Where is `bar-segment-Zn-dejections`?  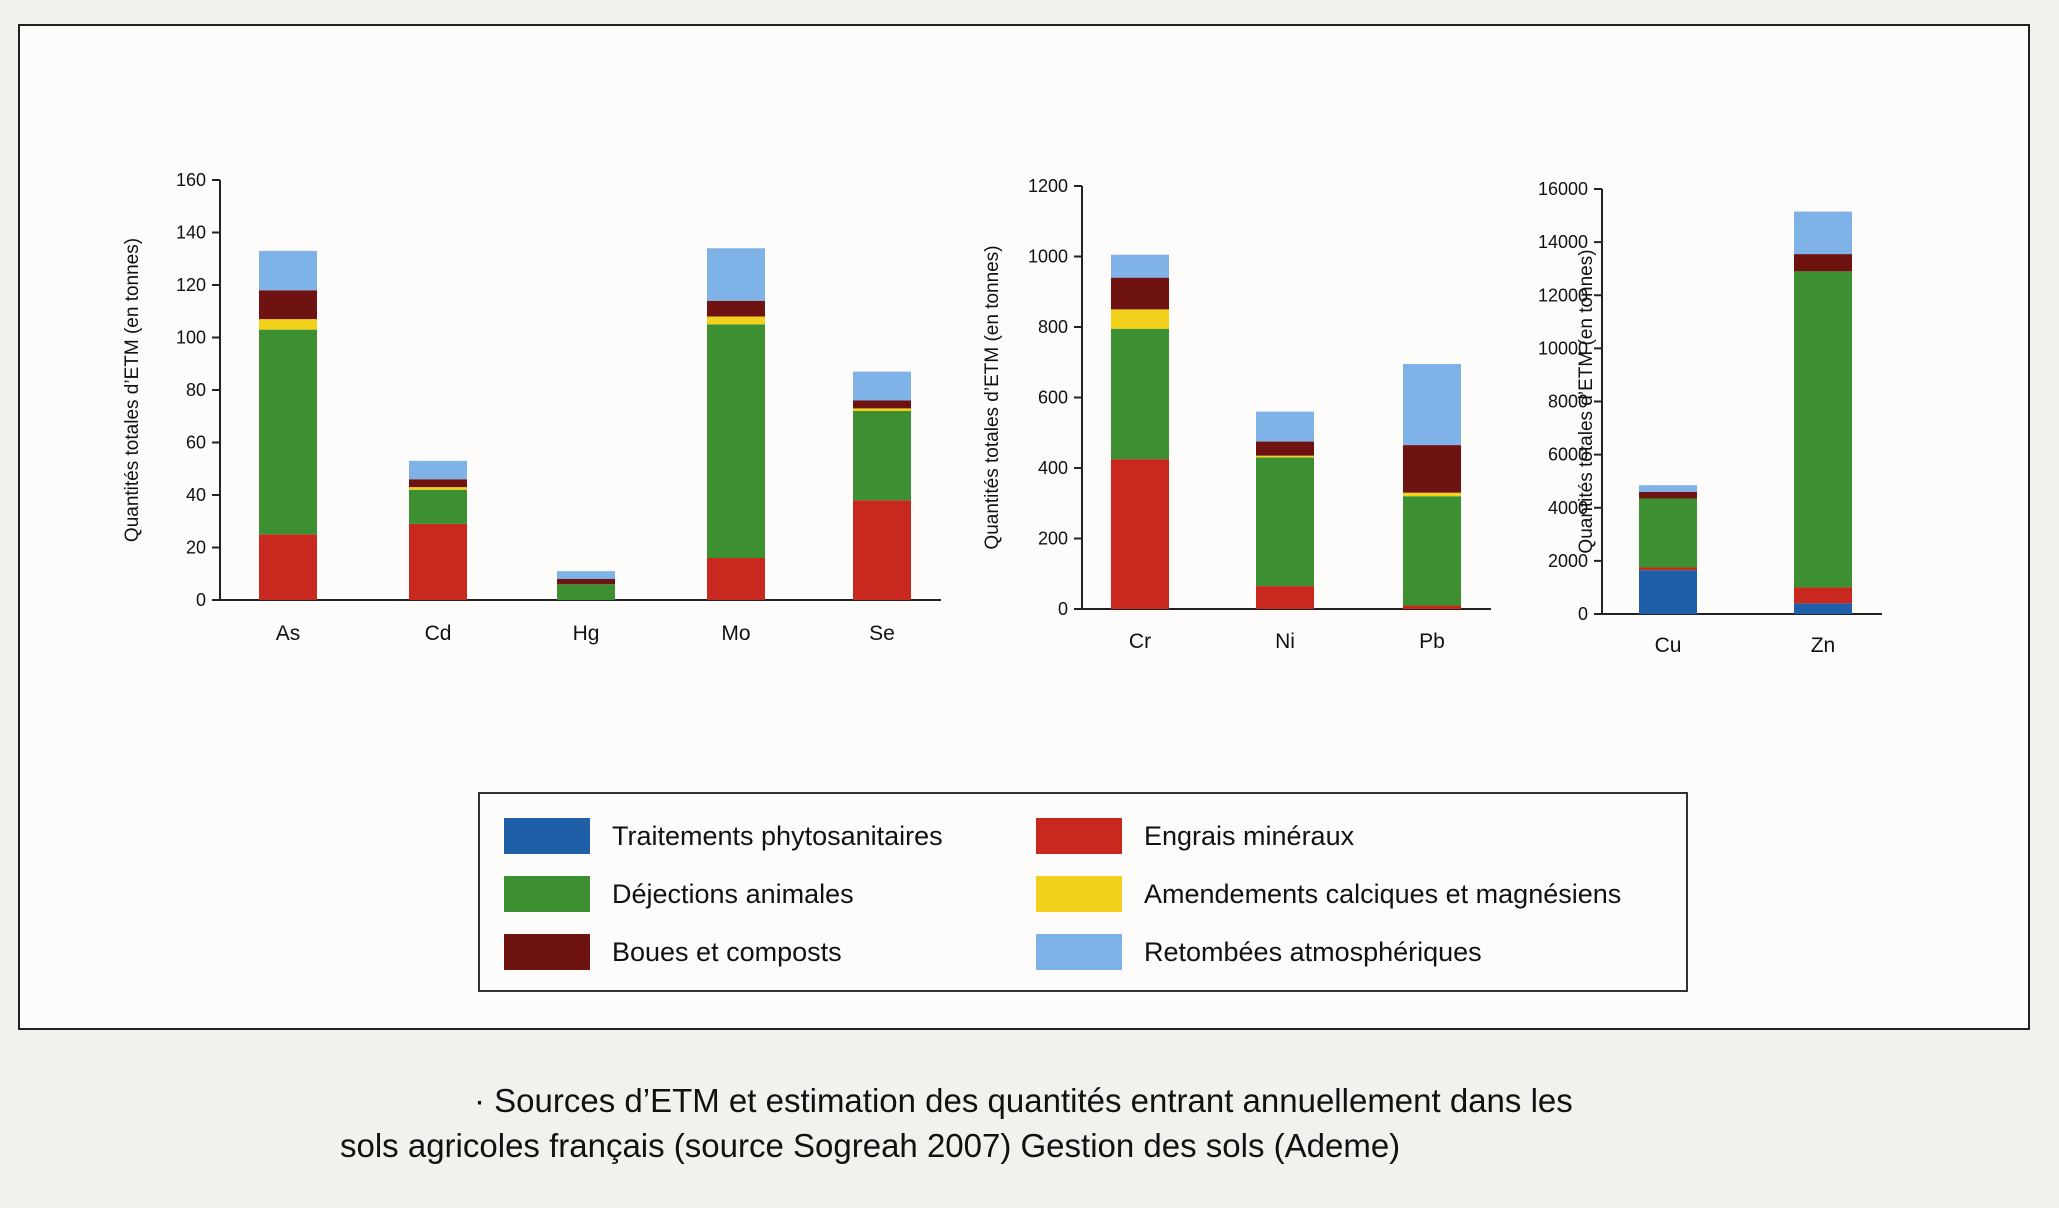
bar-segment-Zn-dejections is located at coordinates (1823, 429).